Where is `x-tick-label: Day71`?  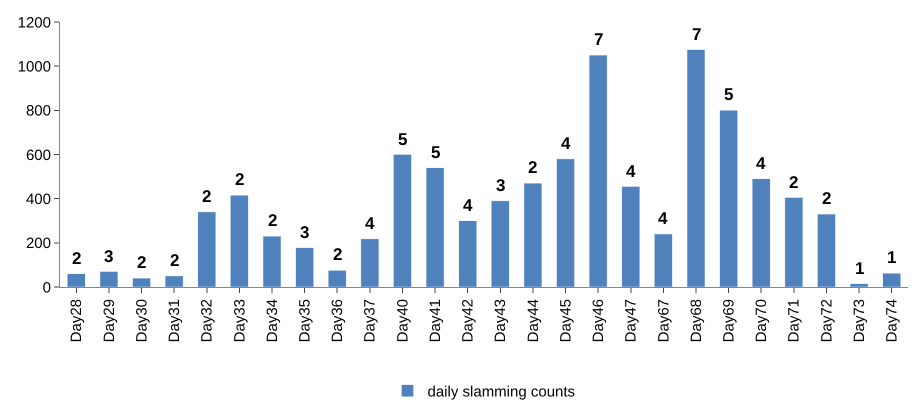 x-tick-label: Day71 is located at coordinates (794, 320).